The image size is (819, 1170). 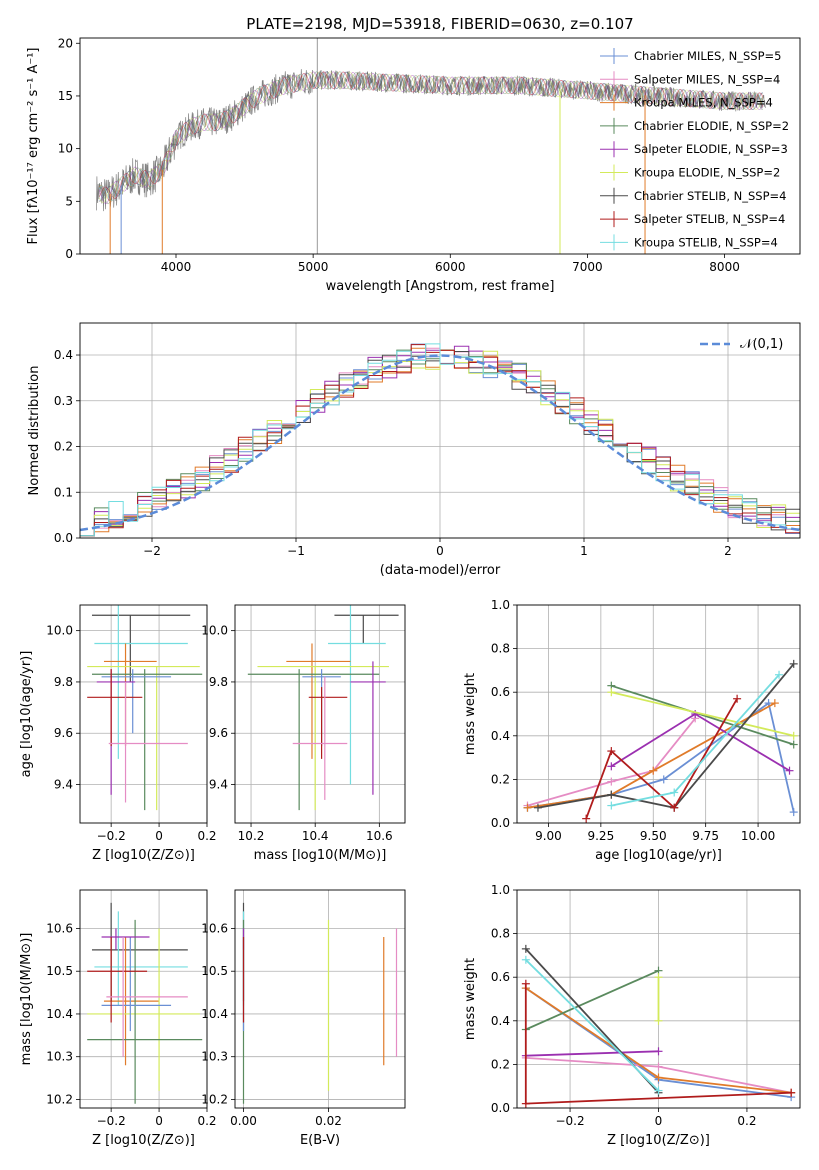 I want to click on model-spectrum, so click(x=431, y=135).